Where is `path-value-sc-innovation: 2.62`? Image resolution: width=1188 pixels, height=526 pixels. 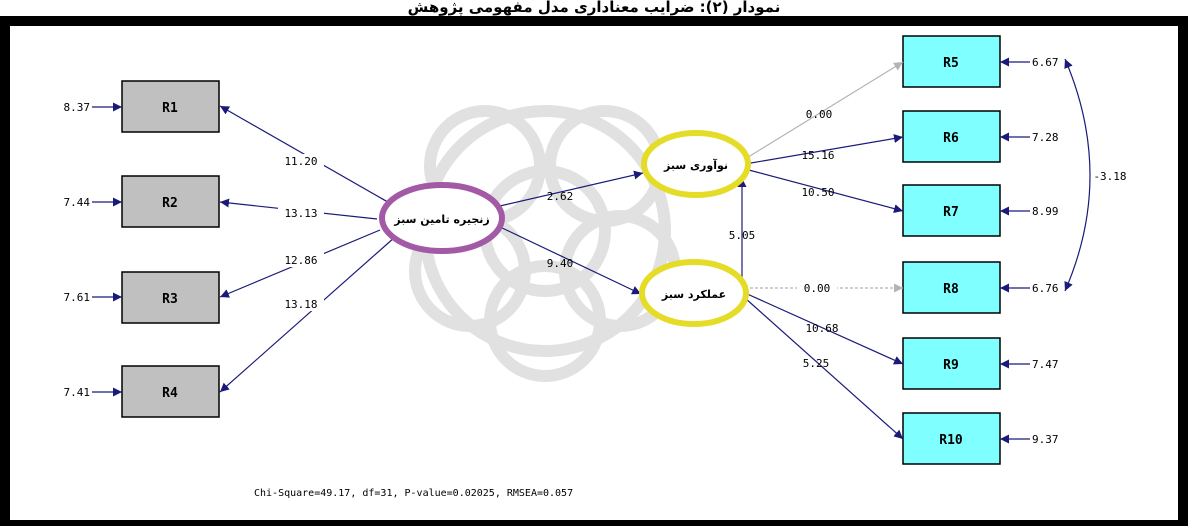 path-value-sc-innovation: 2.62 is located at coordinates (560, 196).